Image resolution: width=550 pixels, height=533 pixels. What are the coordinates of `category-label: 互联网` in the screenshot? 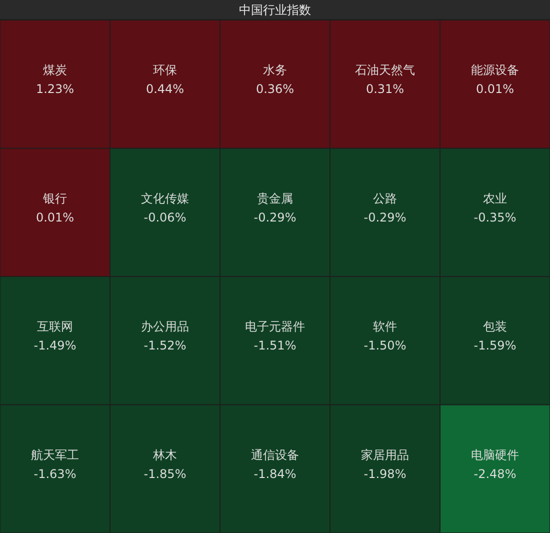 It's located at (55, 327).